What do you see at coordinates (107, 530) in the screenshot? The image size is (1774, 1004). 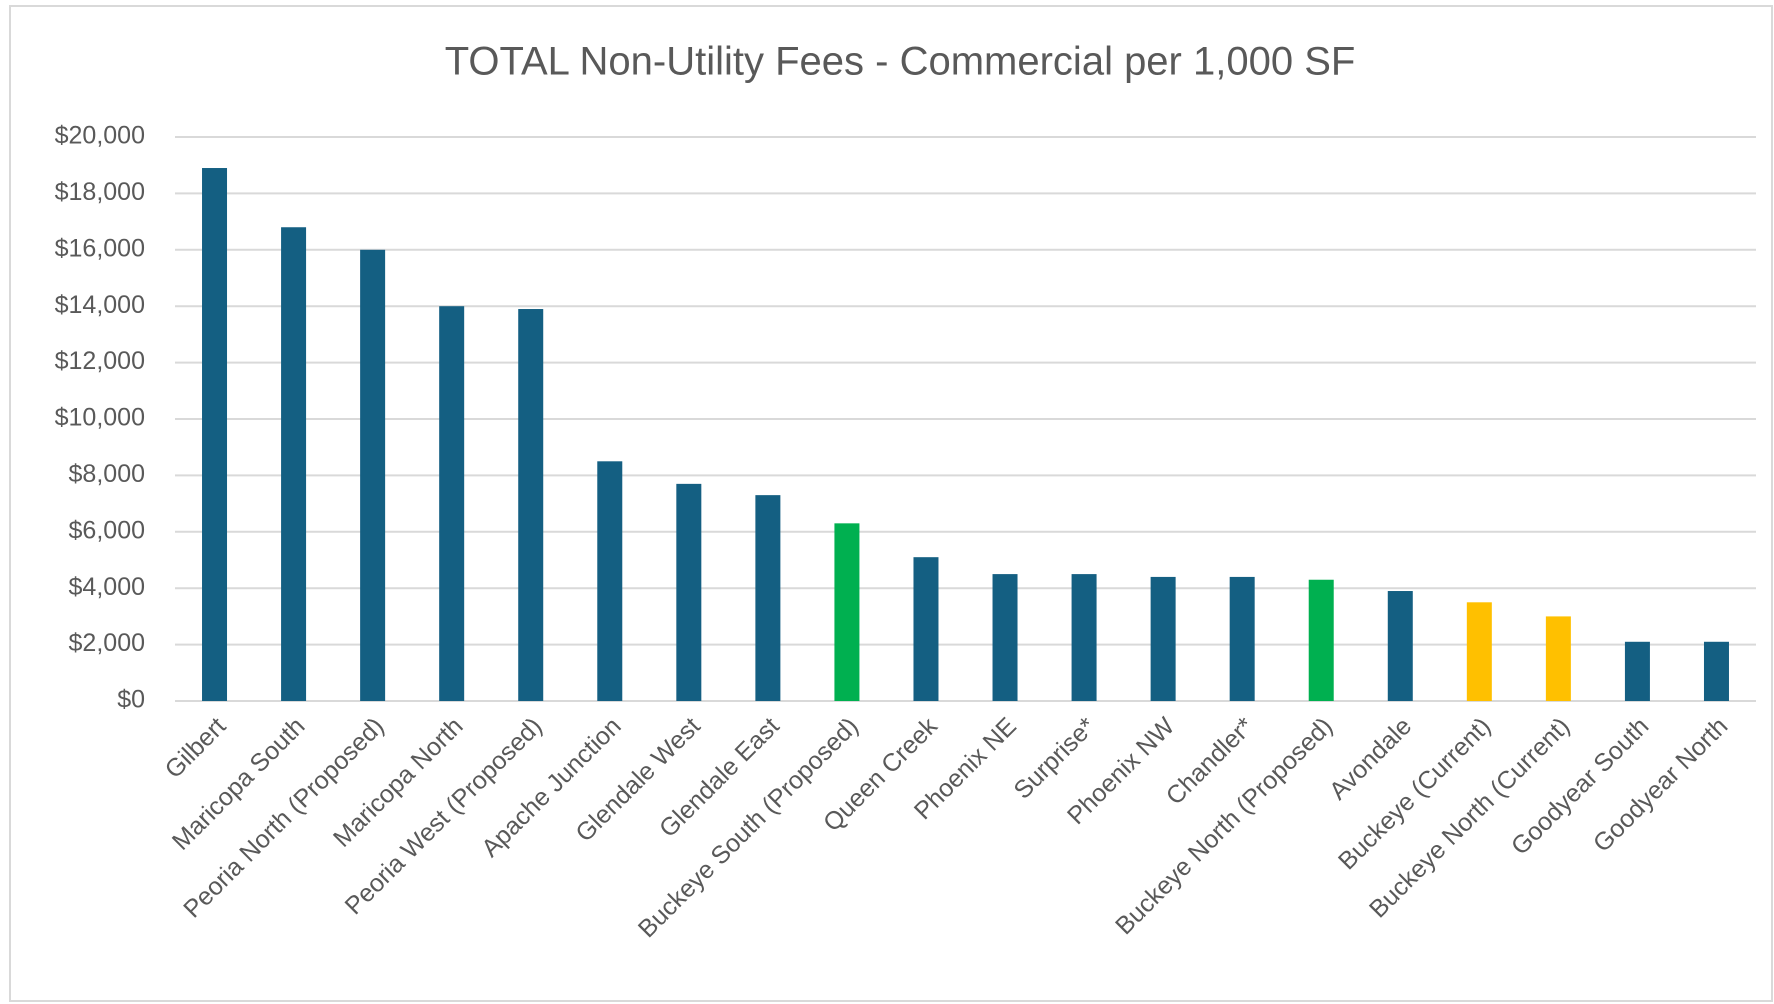 I see `y-tick-label: $6,000` at bounding box center [107, 530].